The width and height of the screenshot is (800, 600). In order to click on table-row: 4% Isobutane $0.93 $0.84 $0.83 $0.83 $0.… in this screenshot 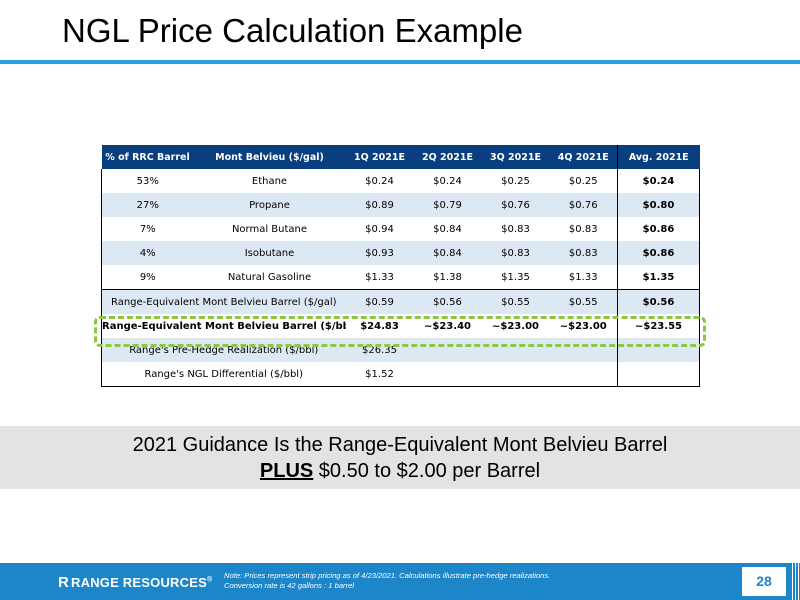, I will do `click(400, 253)`.